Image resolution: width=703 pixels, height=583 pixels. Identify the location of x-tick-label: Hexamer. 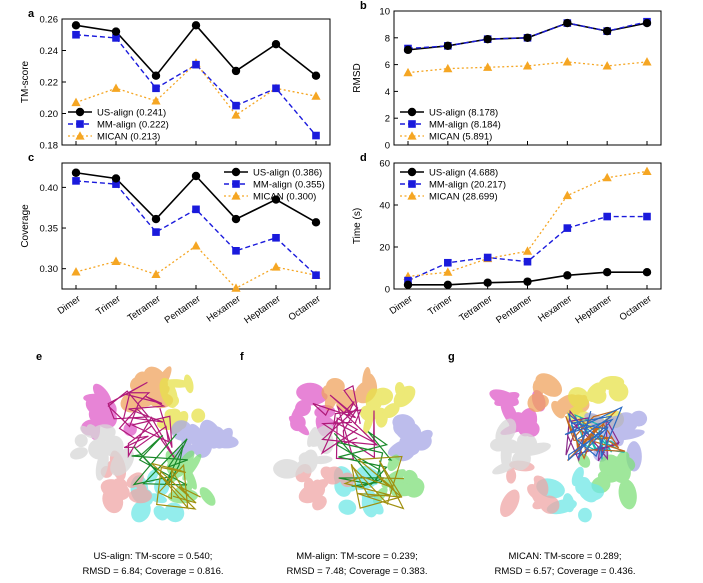
(224, 308).